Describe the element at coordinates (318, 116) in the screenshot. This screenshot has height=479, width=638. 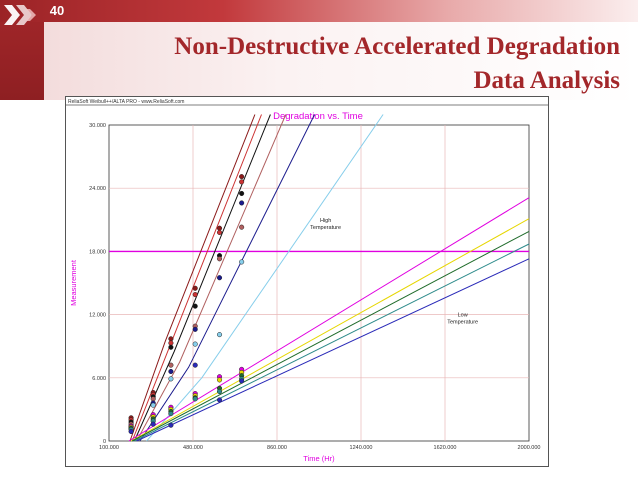
I see `chart-title: Degradation vs. Time` at that location.